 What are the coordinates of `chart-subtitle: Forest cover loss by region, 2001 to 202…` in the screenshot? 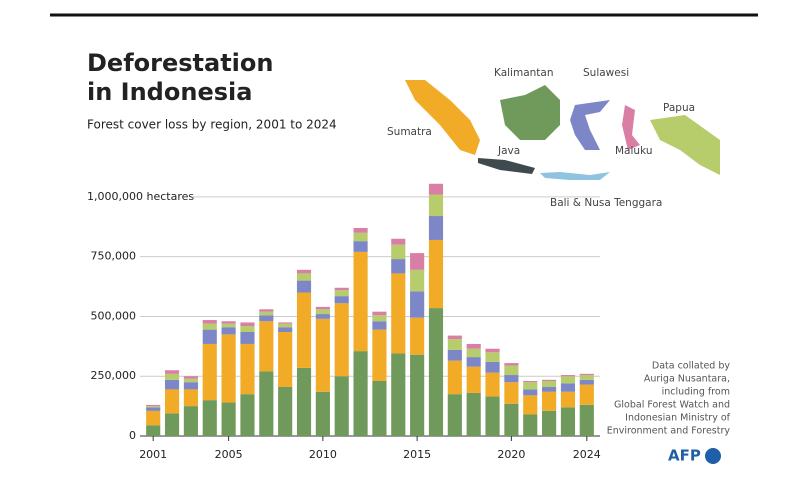 It's located at (212, 125).